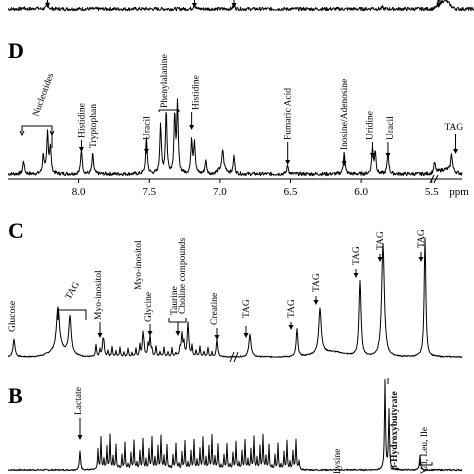 This screenshot has height=474, width=474. I want to click on spectrum-trace-top, so click(240, 6).